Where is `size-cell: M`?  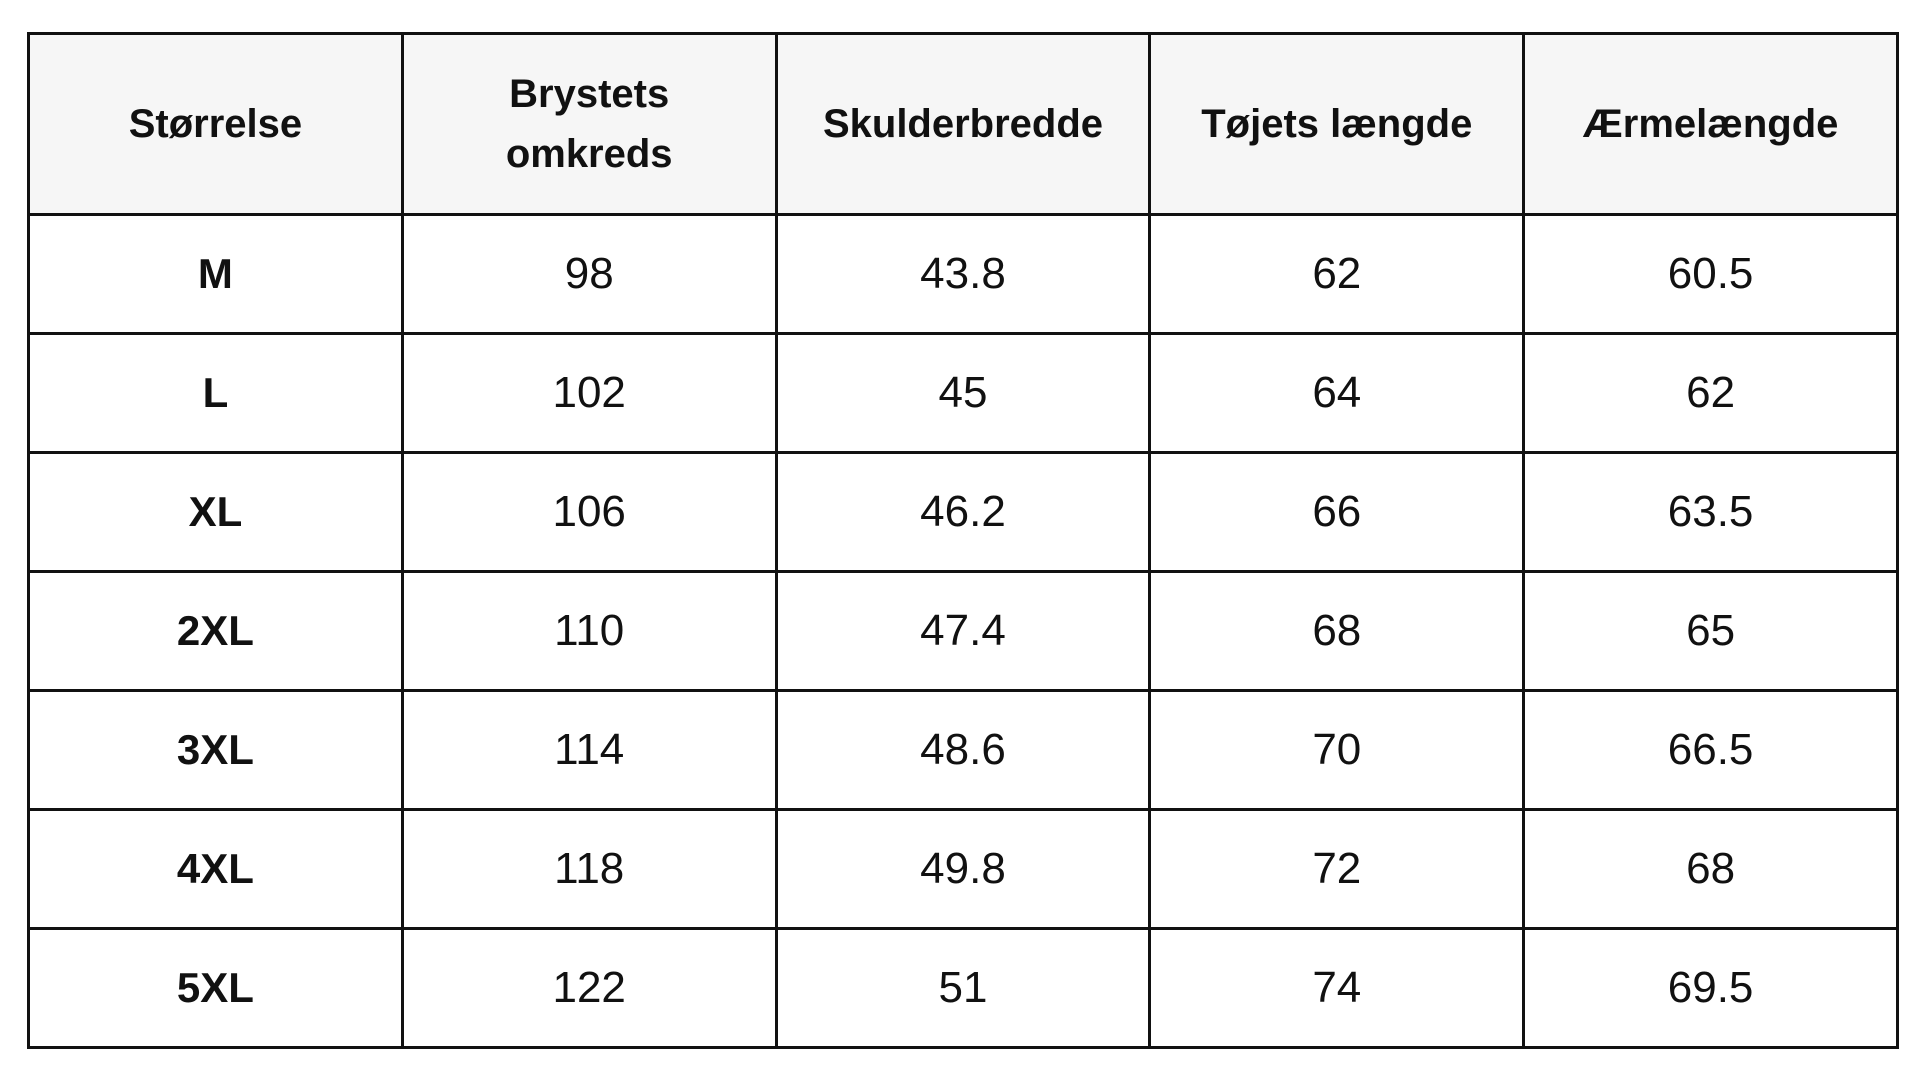
size-cell: M is located at coordinates (215, 274).